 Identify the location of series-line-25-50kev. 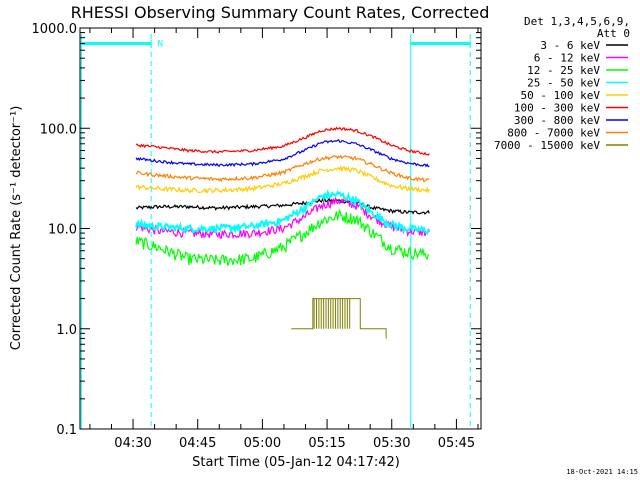
(283, 212).